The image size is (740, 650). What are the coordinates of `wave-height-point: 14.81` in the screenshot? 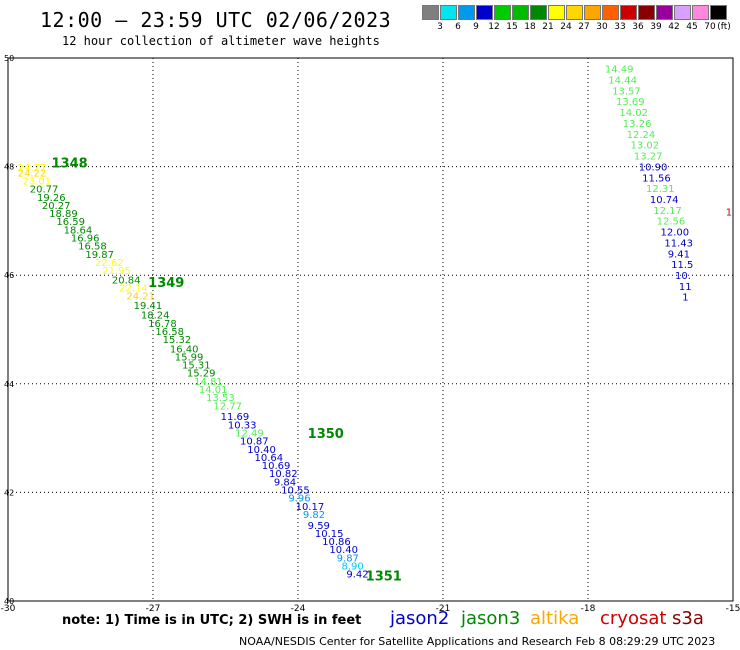 It's located at (208, 382).